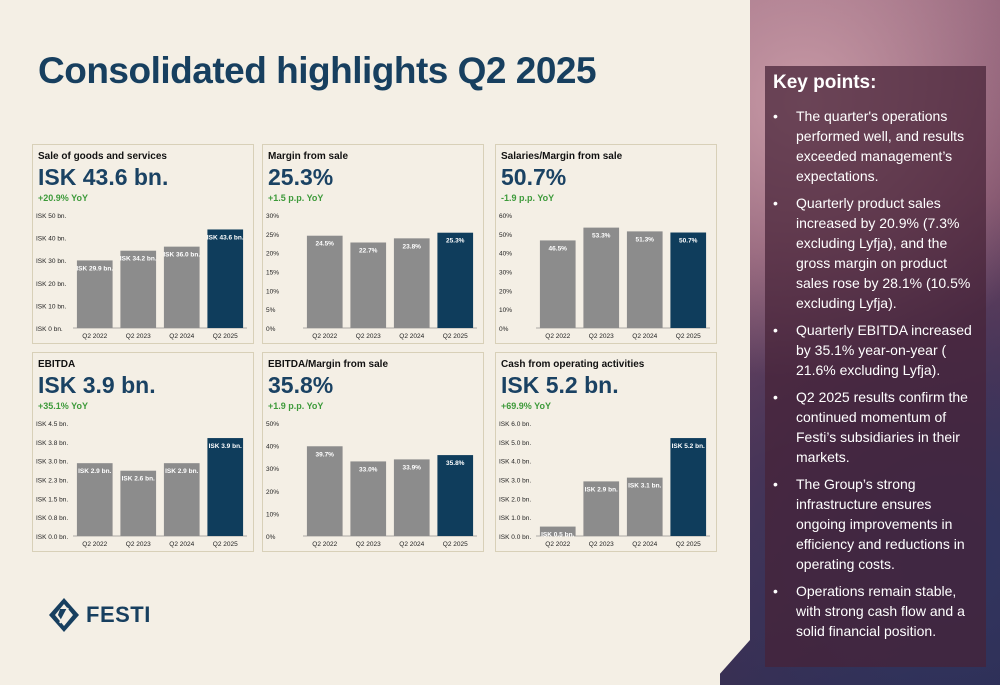 The width and height of the screenshot is (1000, 685). I want to click on y-tick-label: ISK 3.0 bn., so click(515, 481).